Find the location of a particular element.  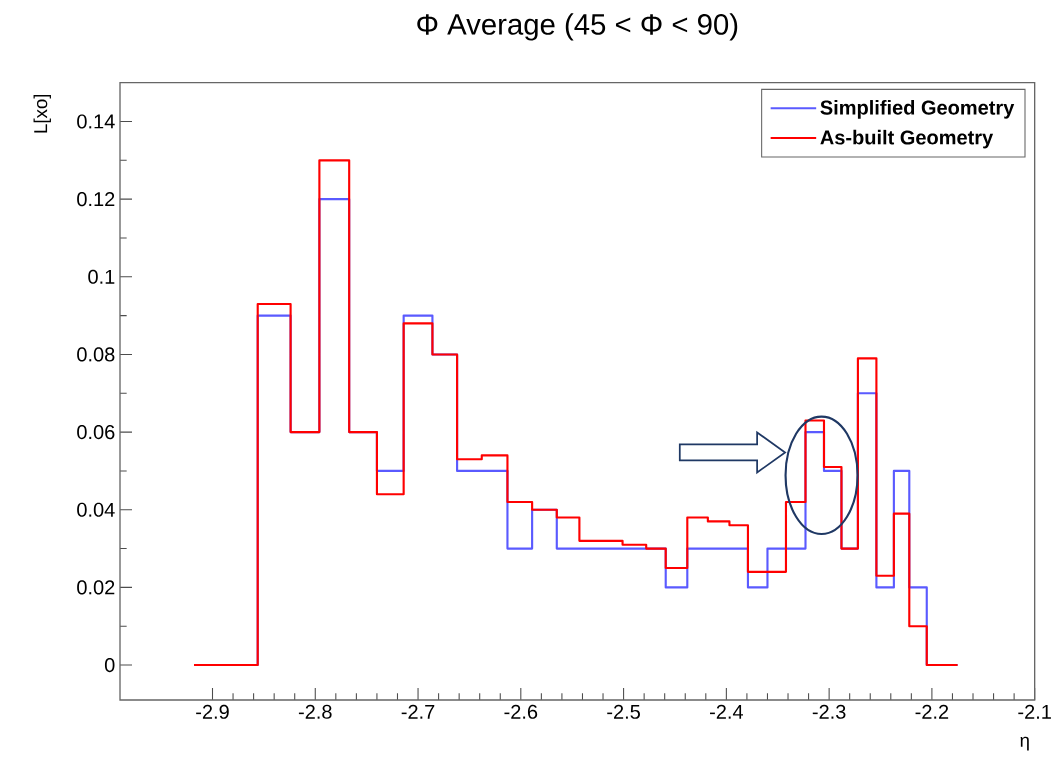

y-tick-label: 0.02 is located at coordinates (96, 587).